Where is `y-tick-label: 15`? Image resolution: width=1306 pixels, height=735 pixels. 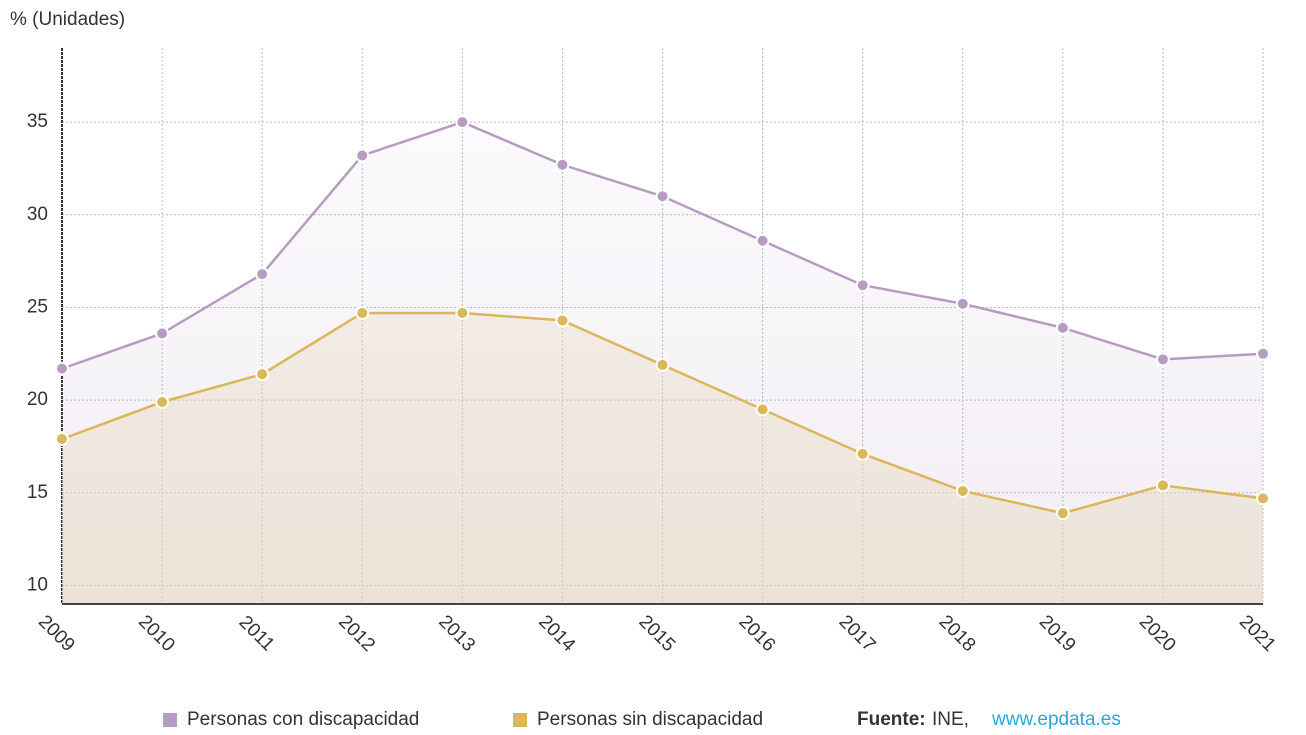
y-tick-label: 15 is located at coordinates (37, 492).